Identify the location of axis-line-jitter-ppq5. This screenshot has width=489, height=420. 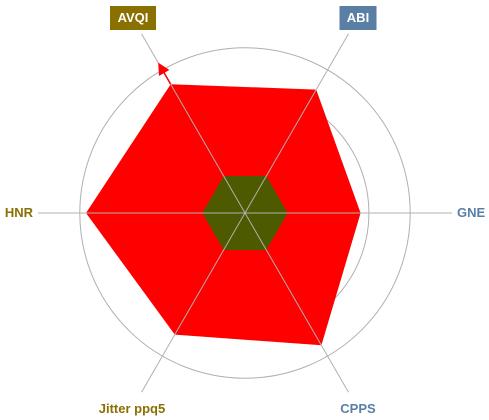
(193, 302).